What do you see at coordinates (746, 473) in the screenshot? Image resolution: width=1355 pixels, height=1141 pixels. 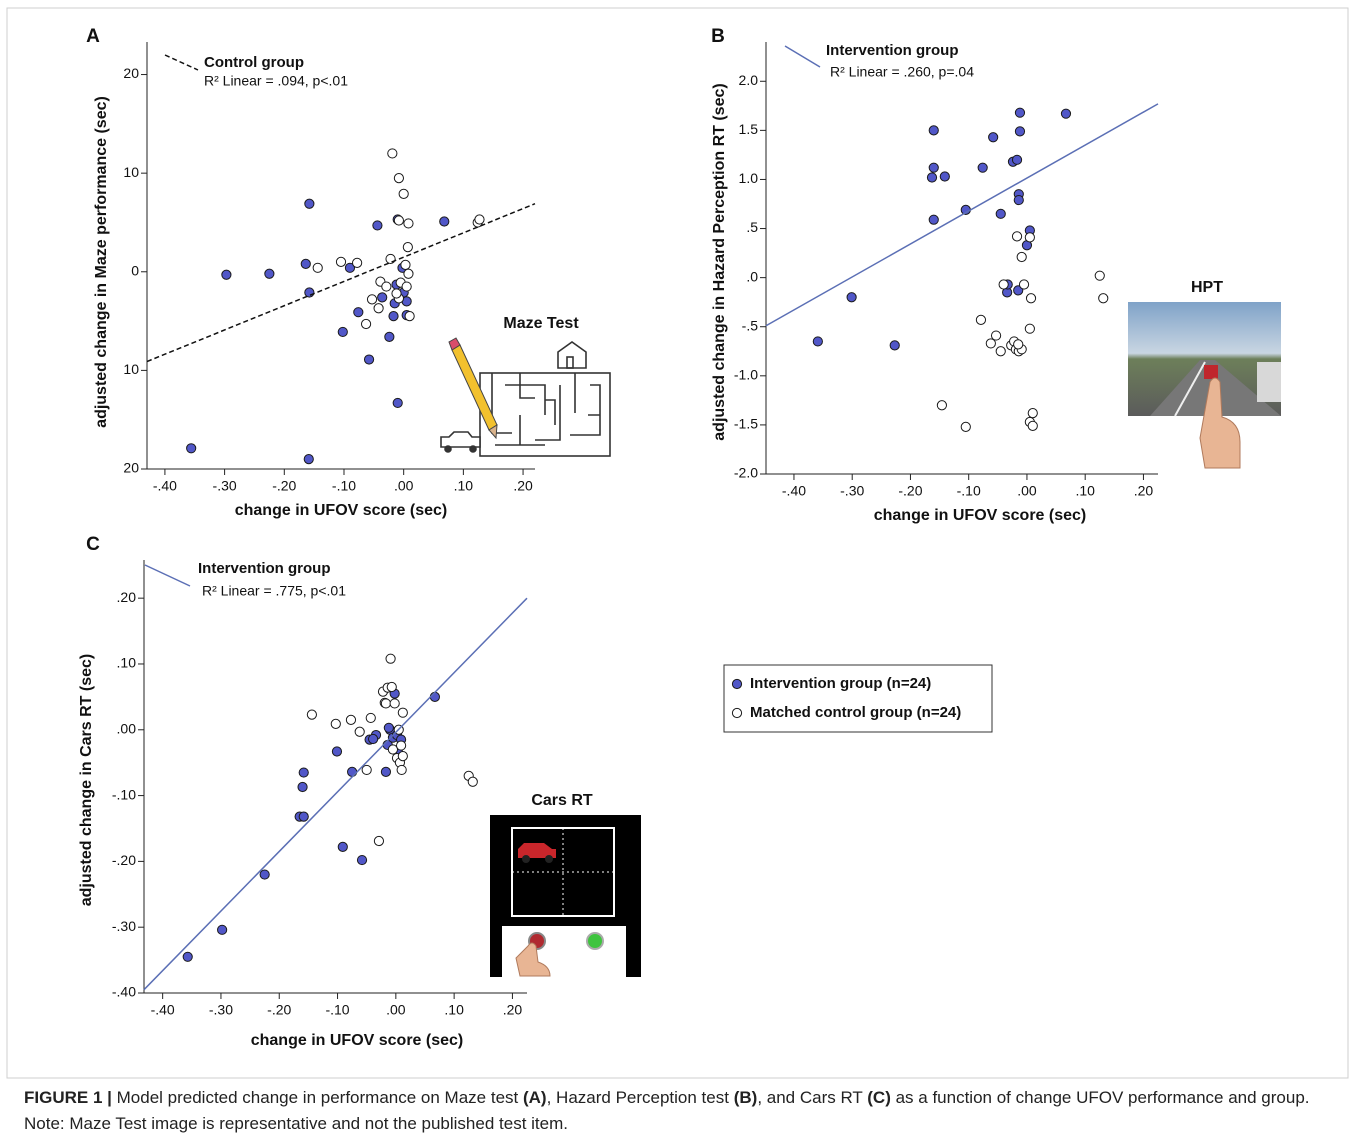 I see `y-tick-label: -2.0` at bounding box center [746, 473].